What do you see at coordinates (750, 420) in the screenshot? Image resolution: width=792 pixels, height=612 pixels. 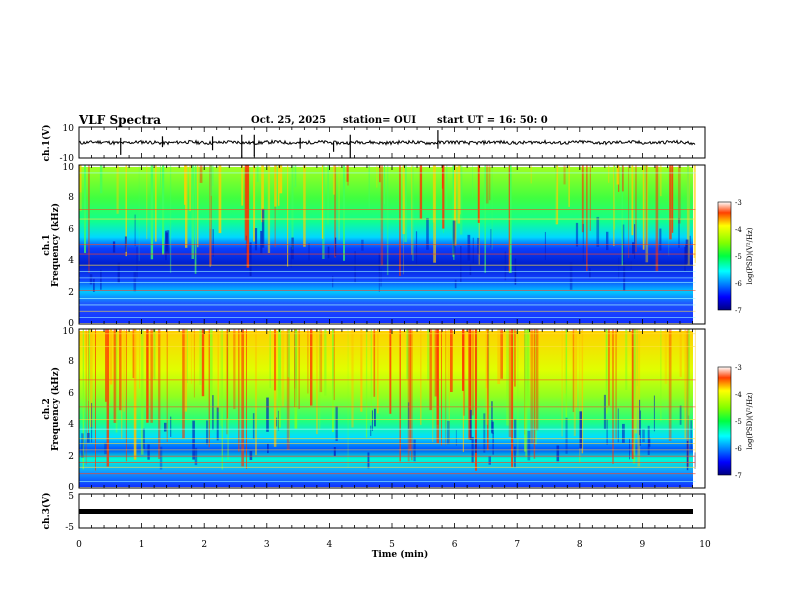 I see `ch2-colorbar-label: log(PSD)(V²/Hz)` at bounding box center [750, 420].